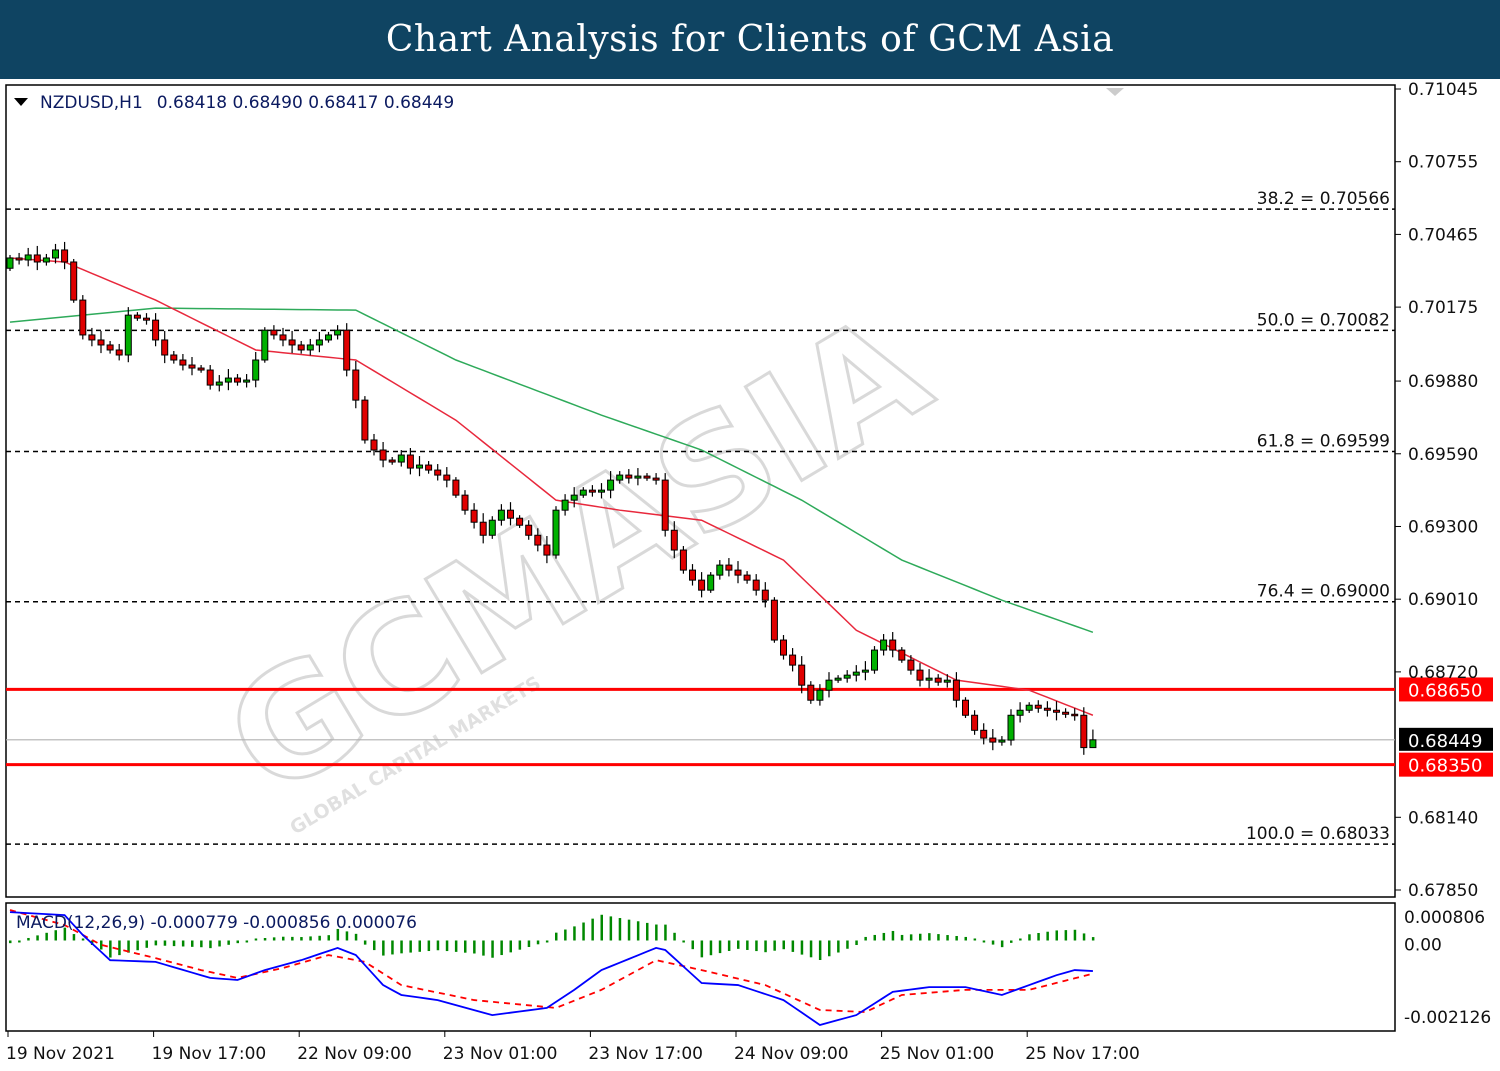  I want to click on price-axis-label: 0.70175, so click(1443, 308).